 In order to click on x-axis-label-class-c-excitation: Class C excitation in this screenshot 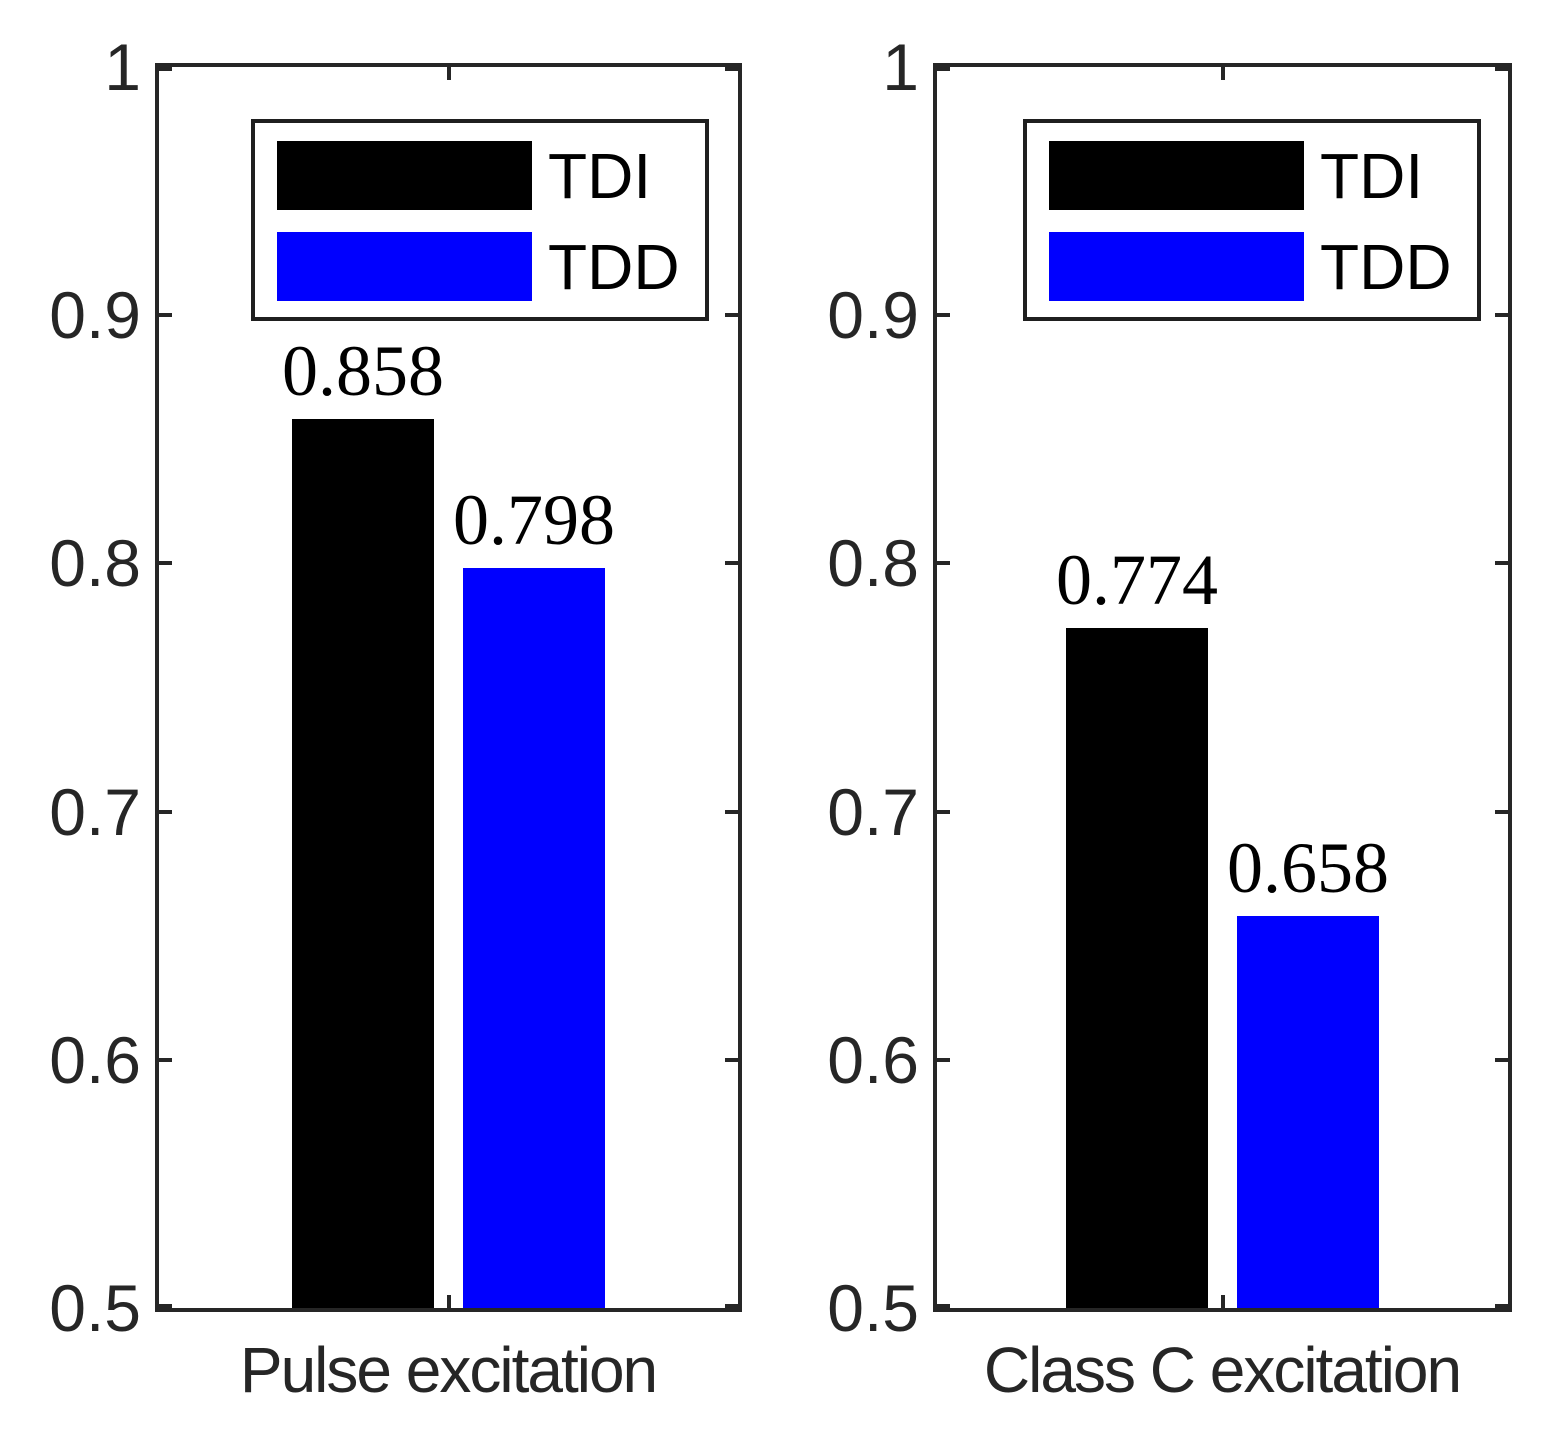, I will do `click(1222, 1370)`.